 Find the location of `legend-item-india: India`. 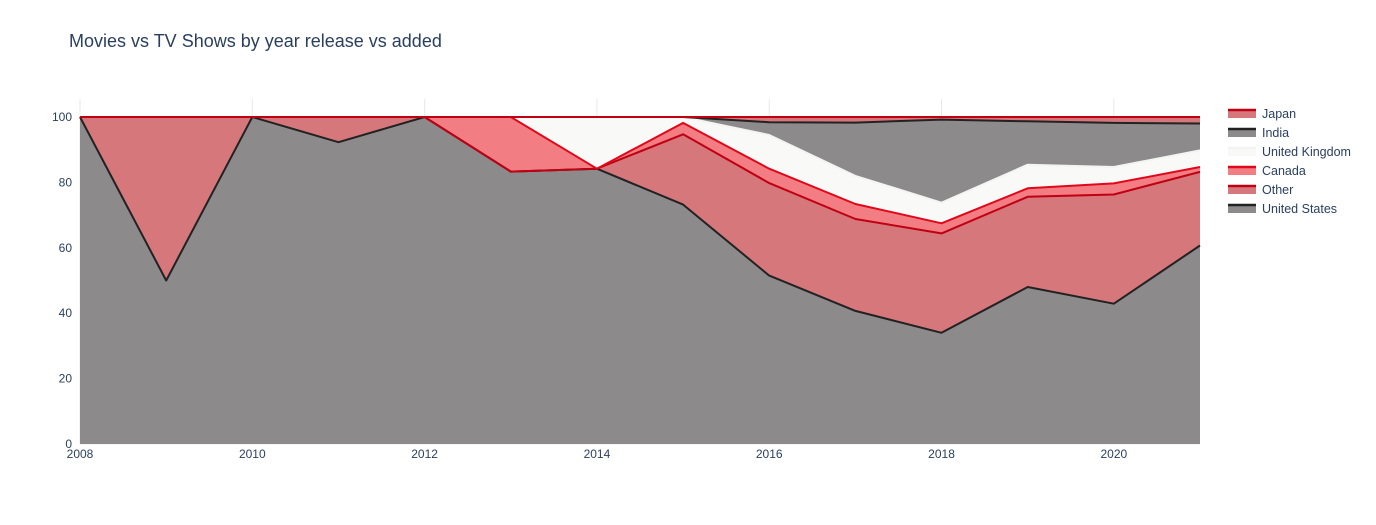

legend-item-india: India is located at coordinates (1258, 133).